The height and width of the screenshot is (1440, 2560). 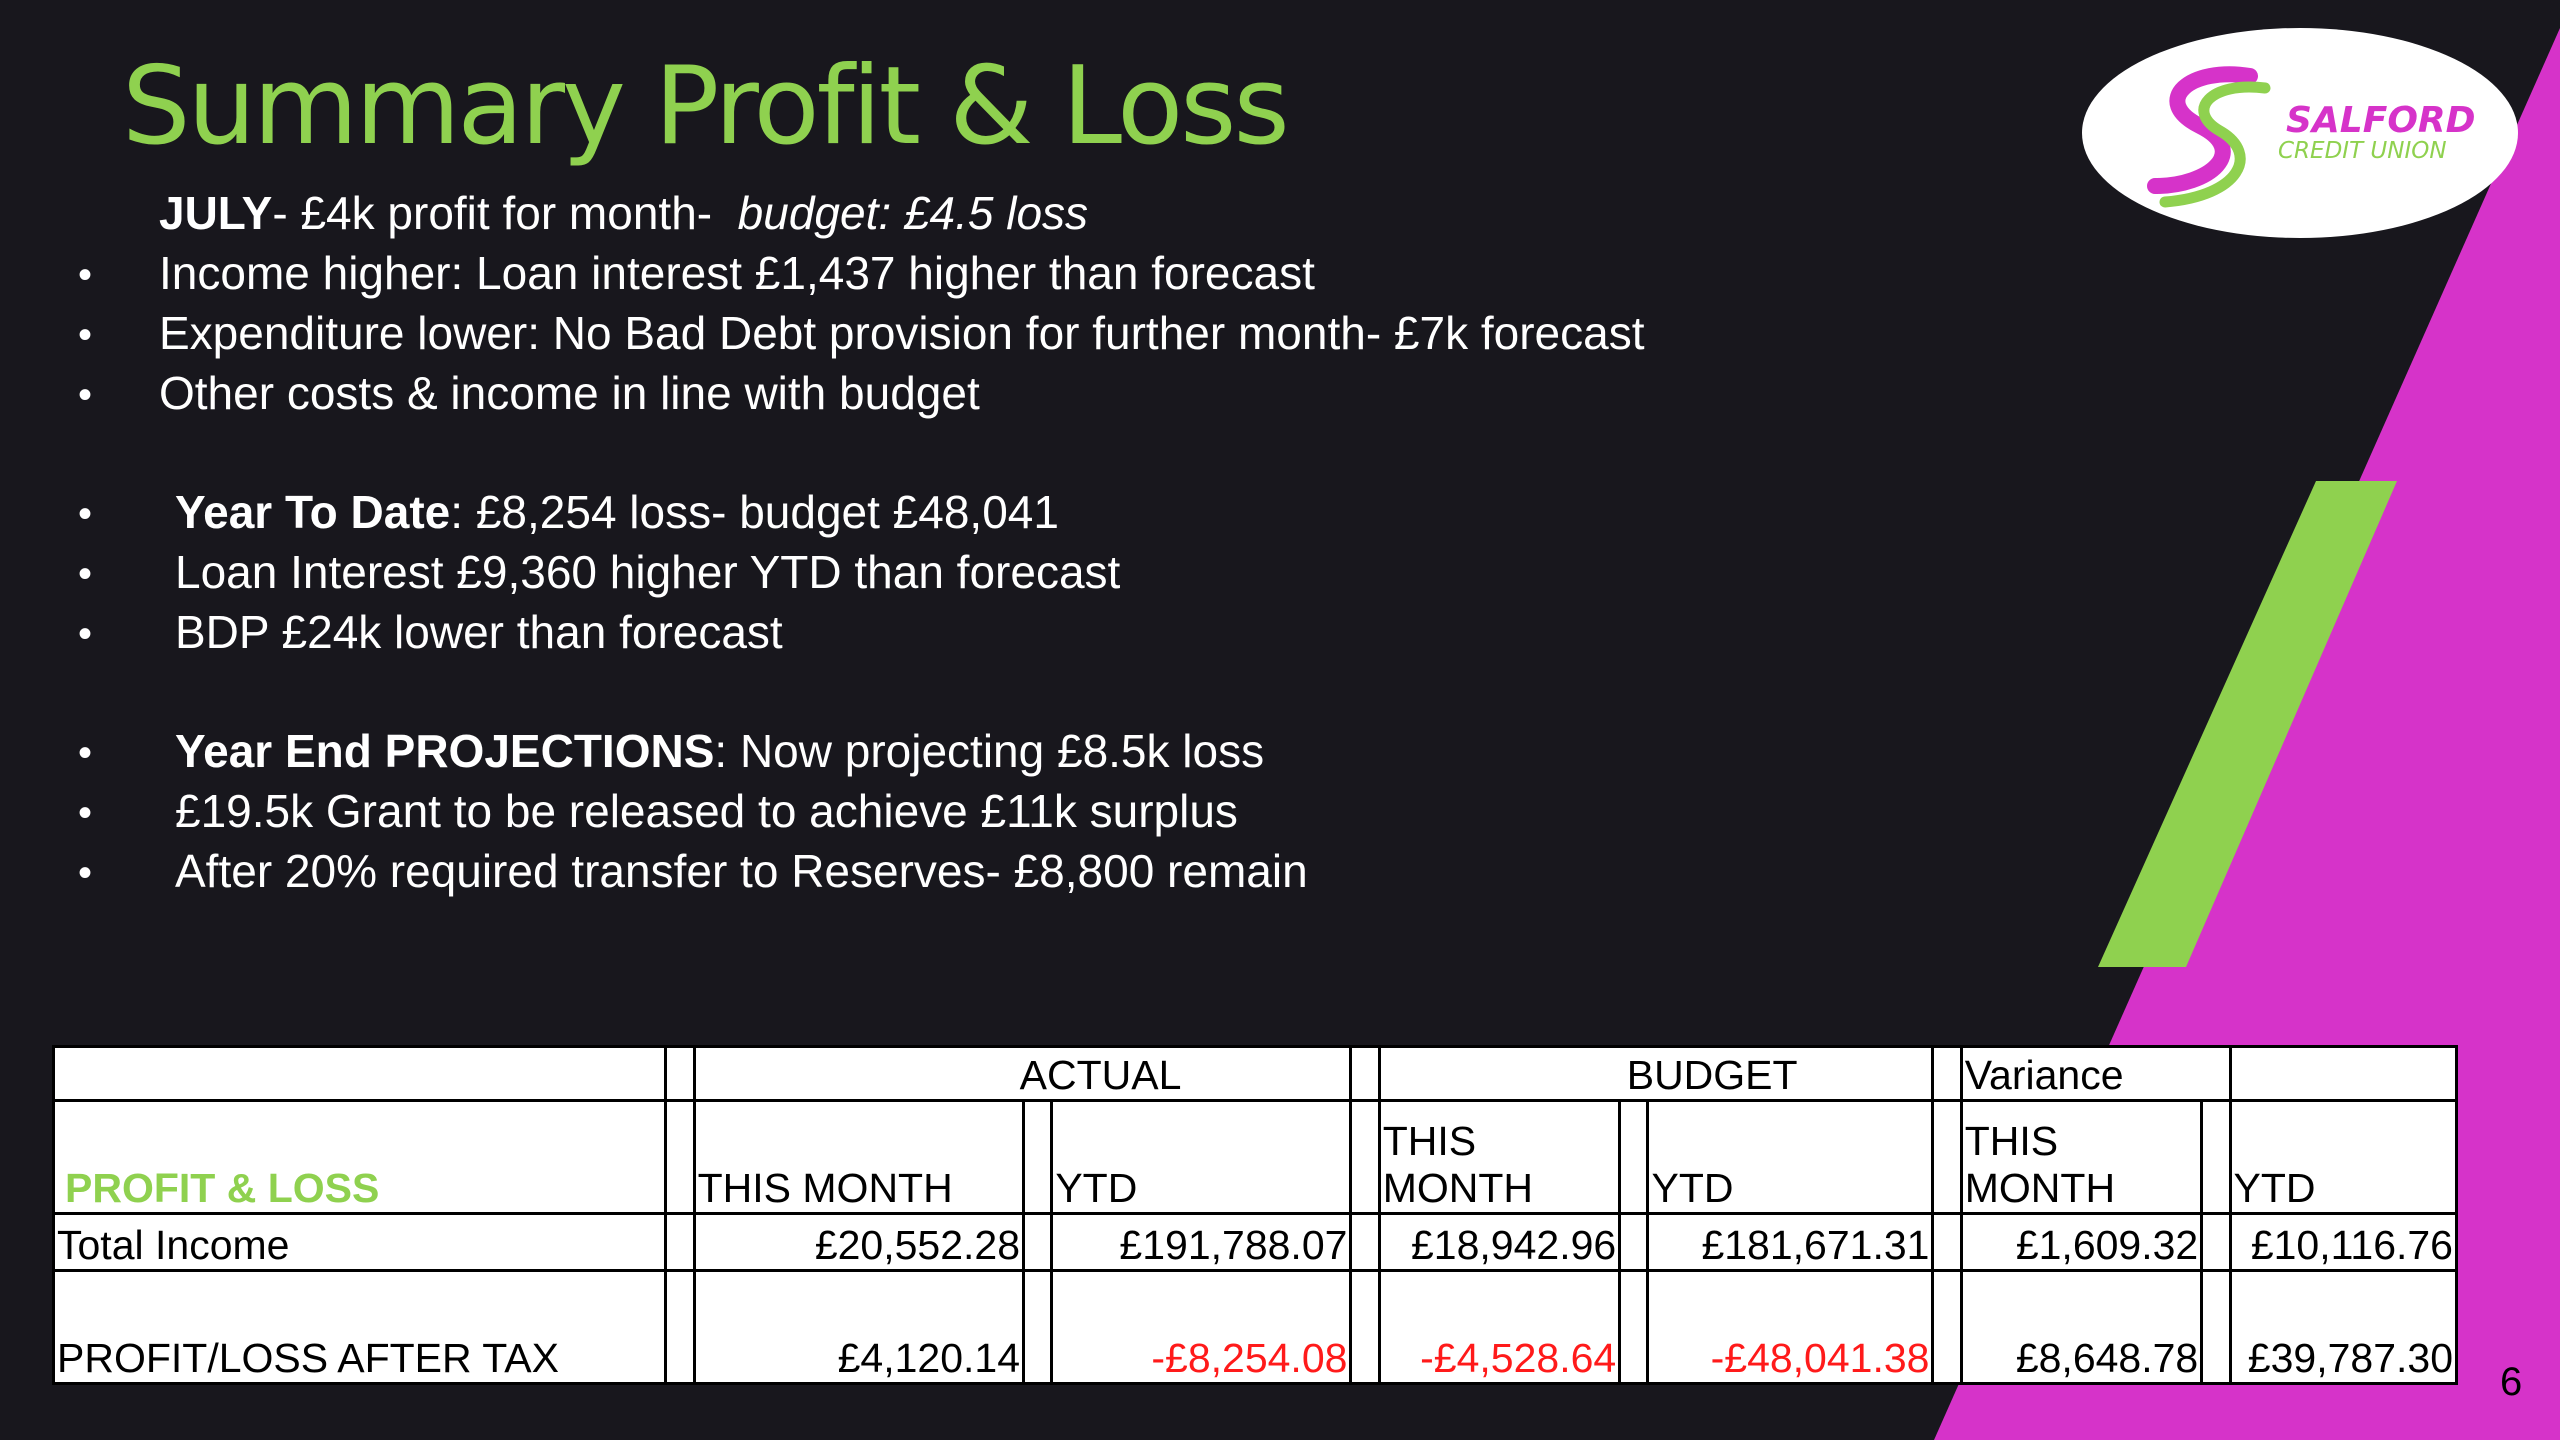 What do you see at coordinates (1712, 1075) in the screenshot?
I see `group-header-budget-label: BUDGET` at bounding box center [1712, 1075].